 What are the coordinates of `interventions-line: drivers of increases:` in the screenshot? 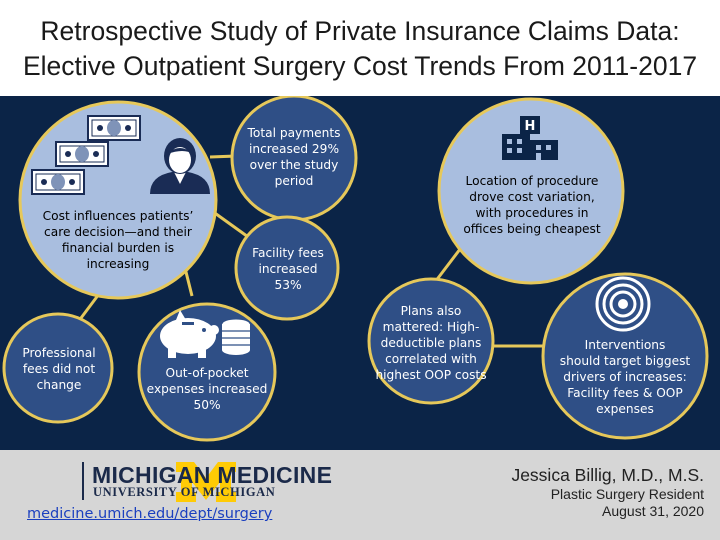 It's located at (625, 377).